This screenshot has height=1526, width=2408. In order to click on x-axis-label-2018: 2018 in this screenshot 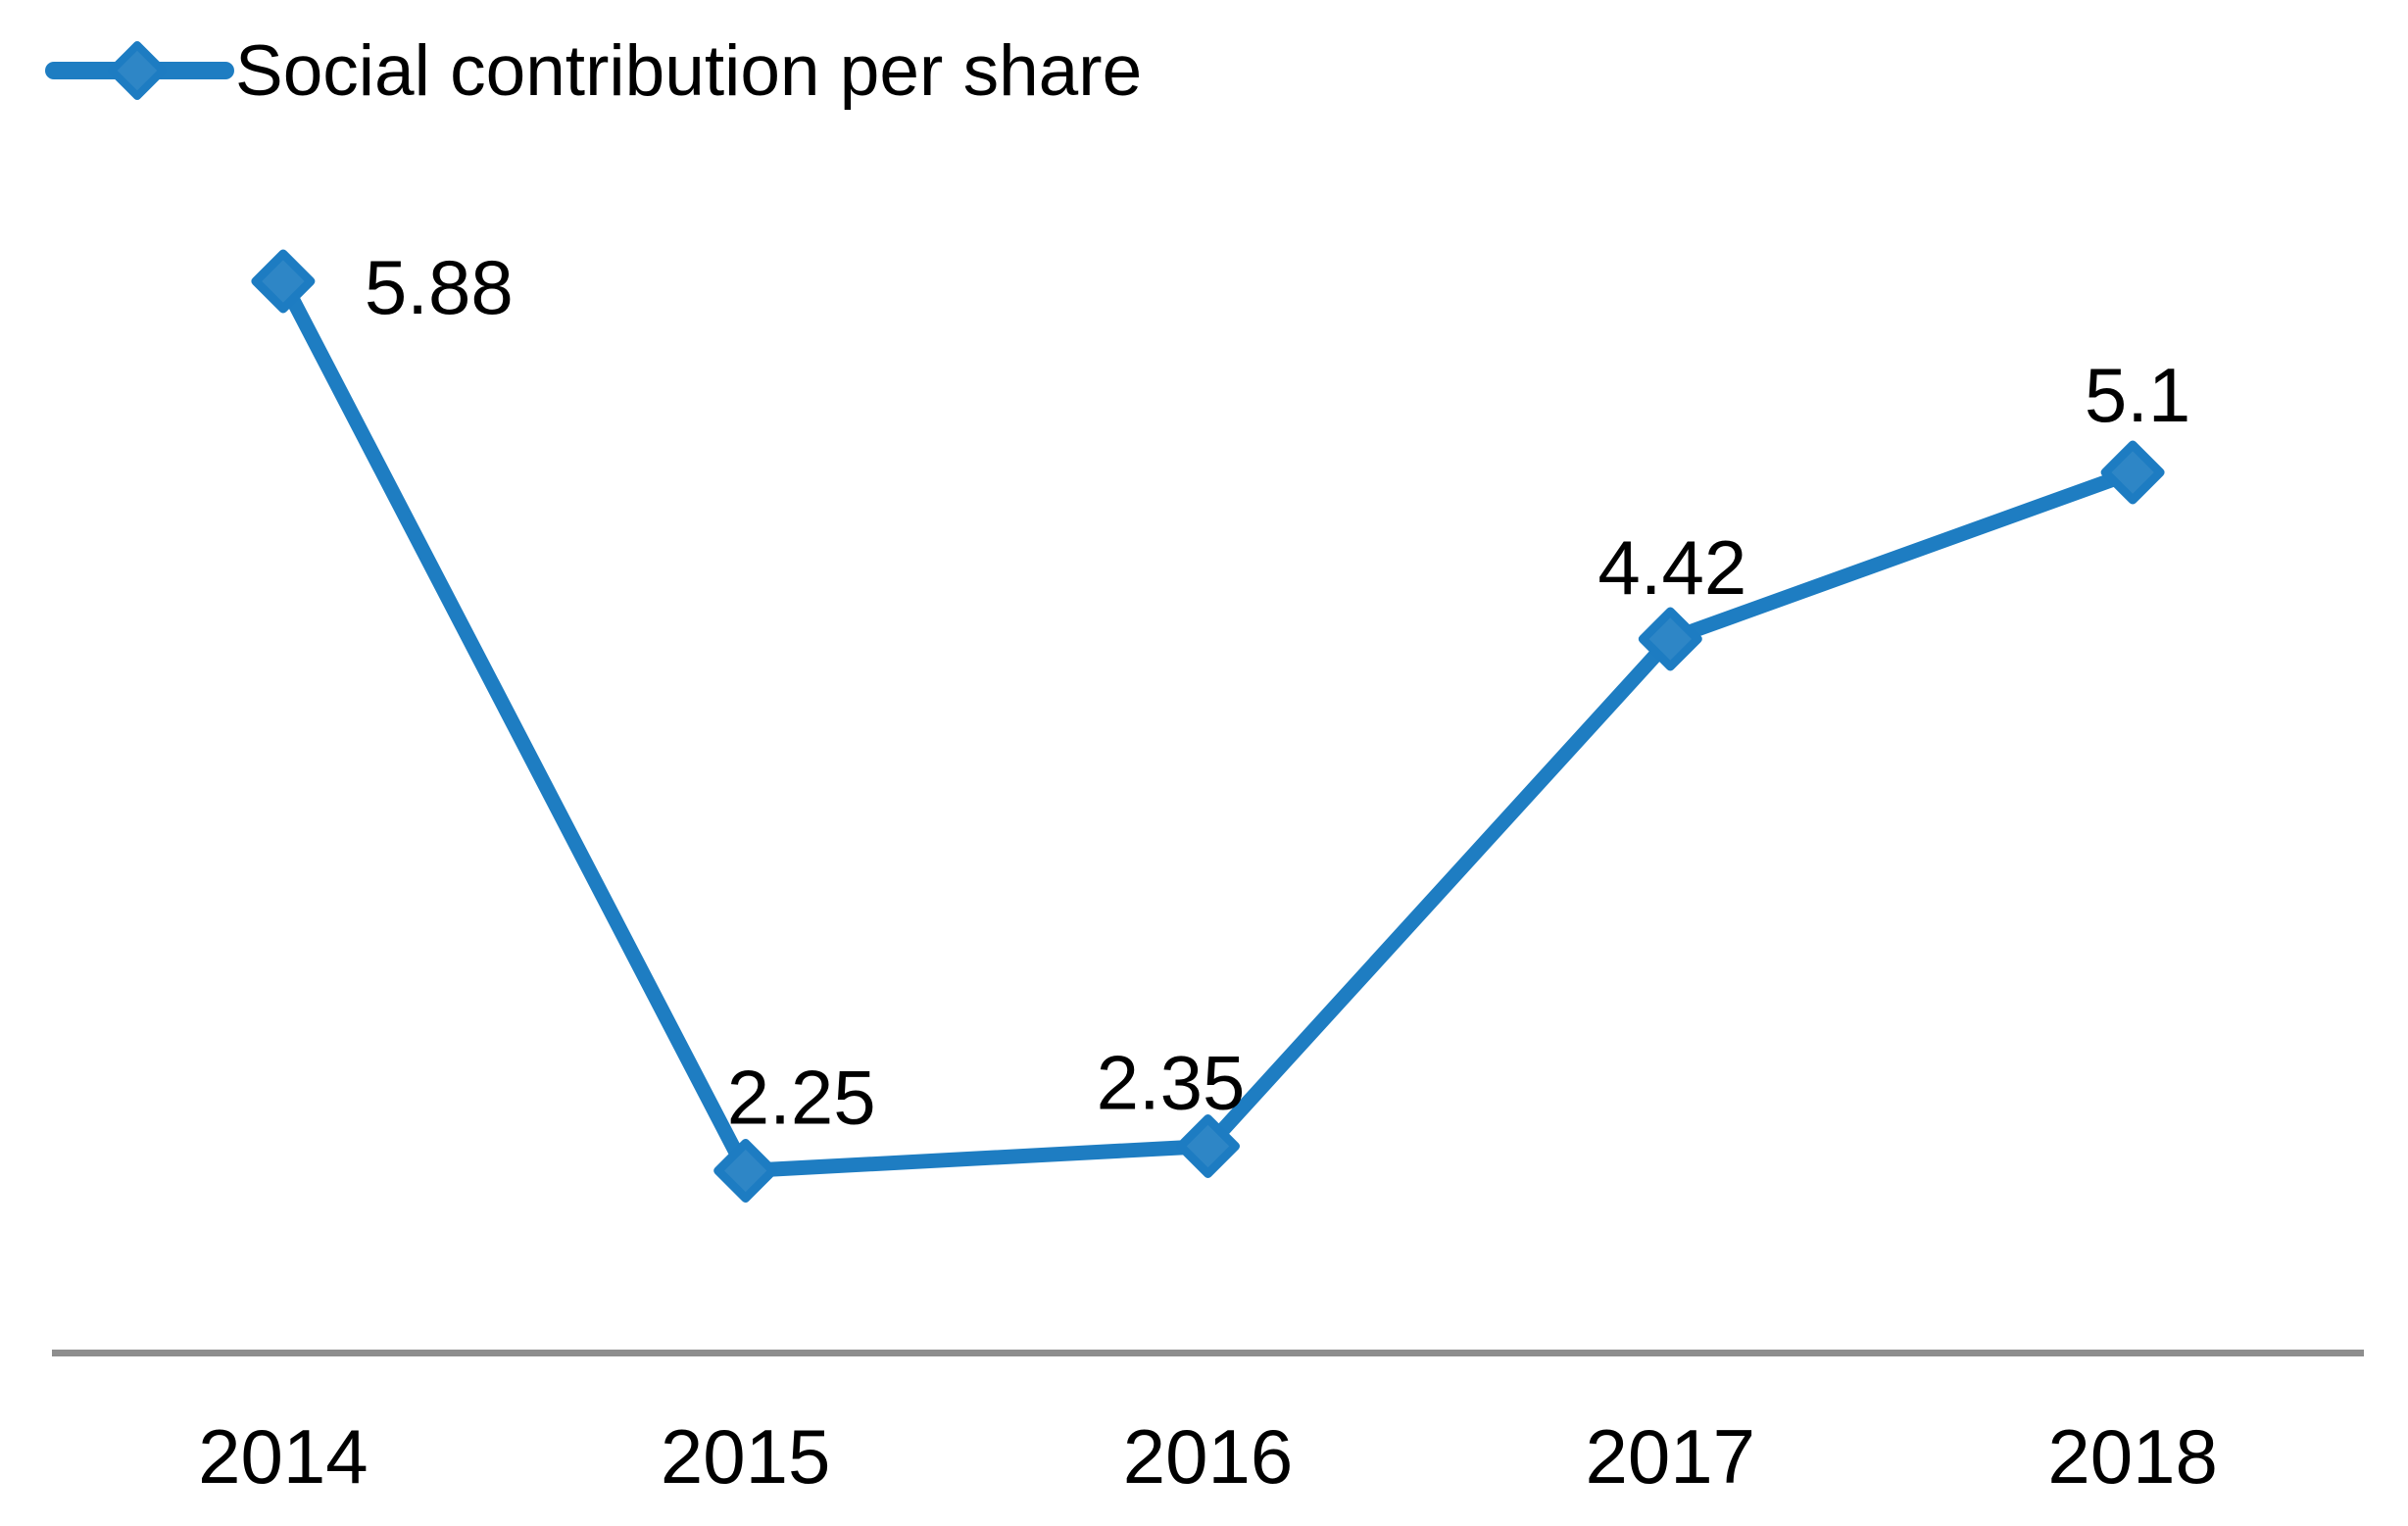, I will do `click(2132, 1456)`.